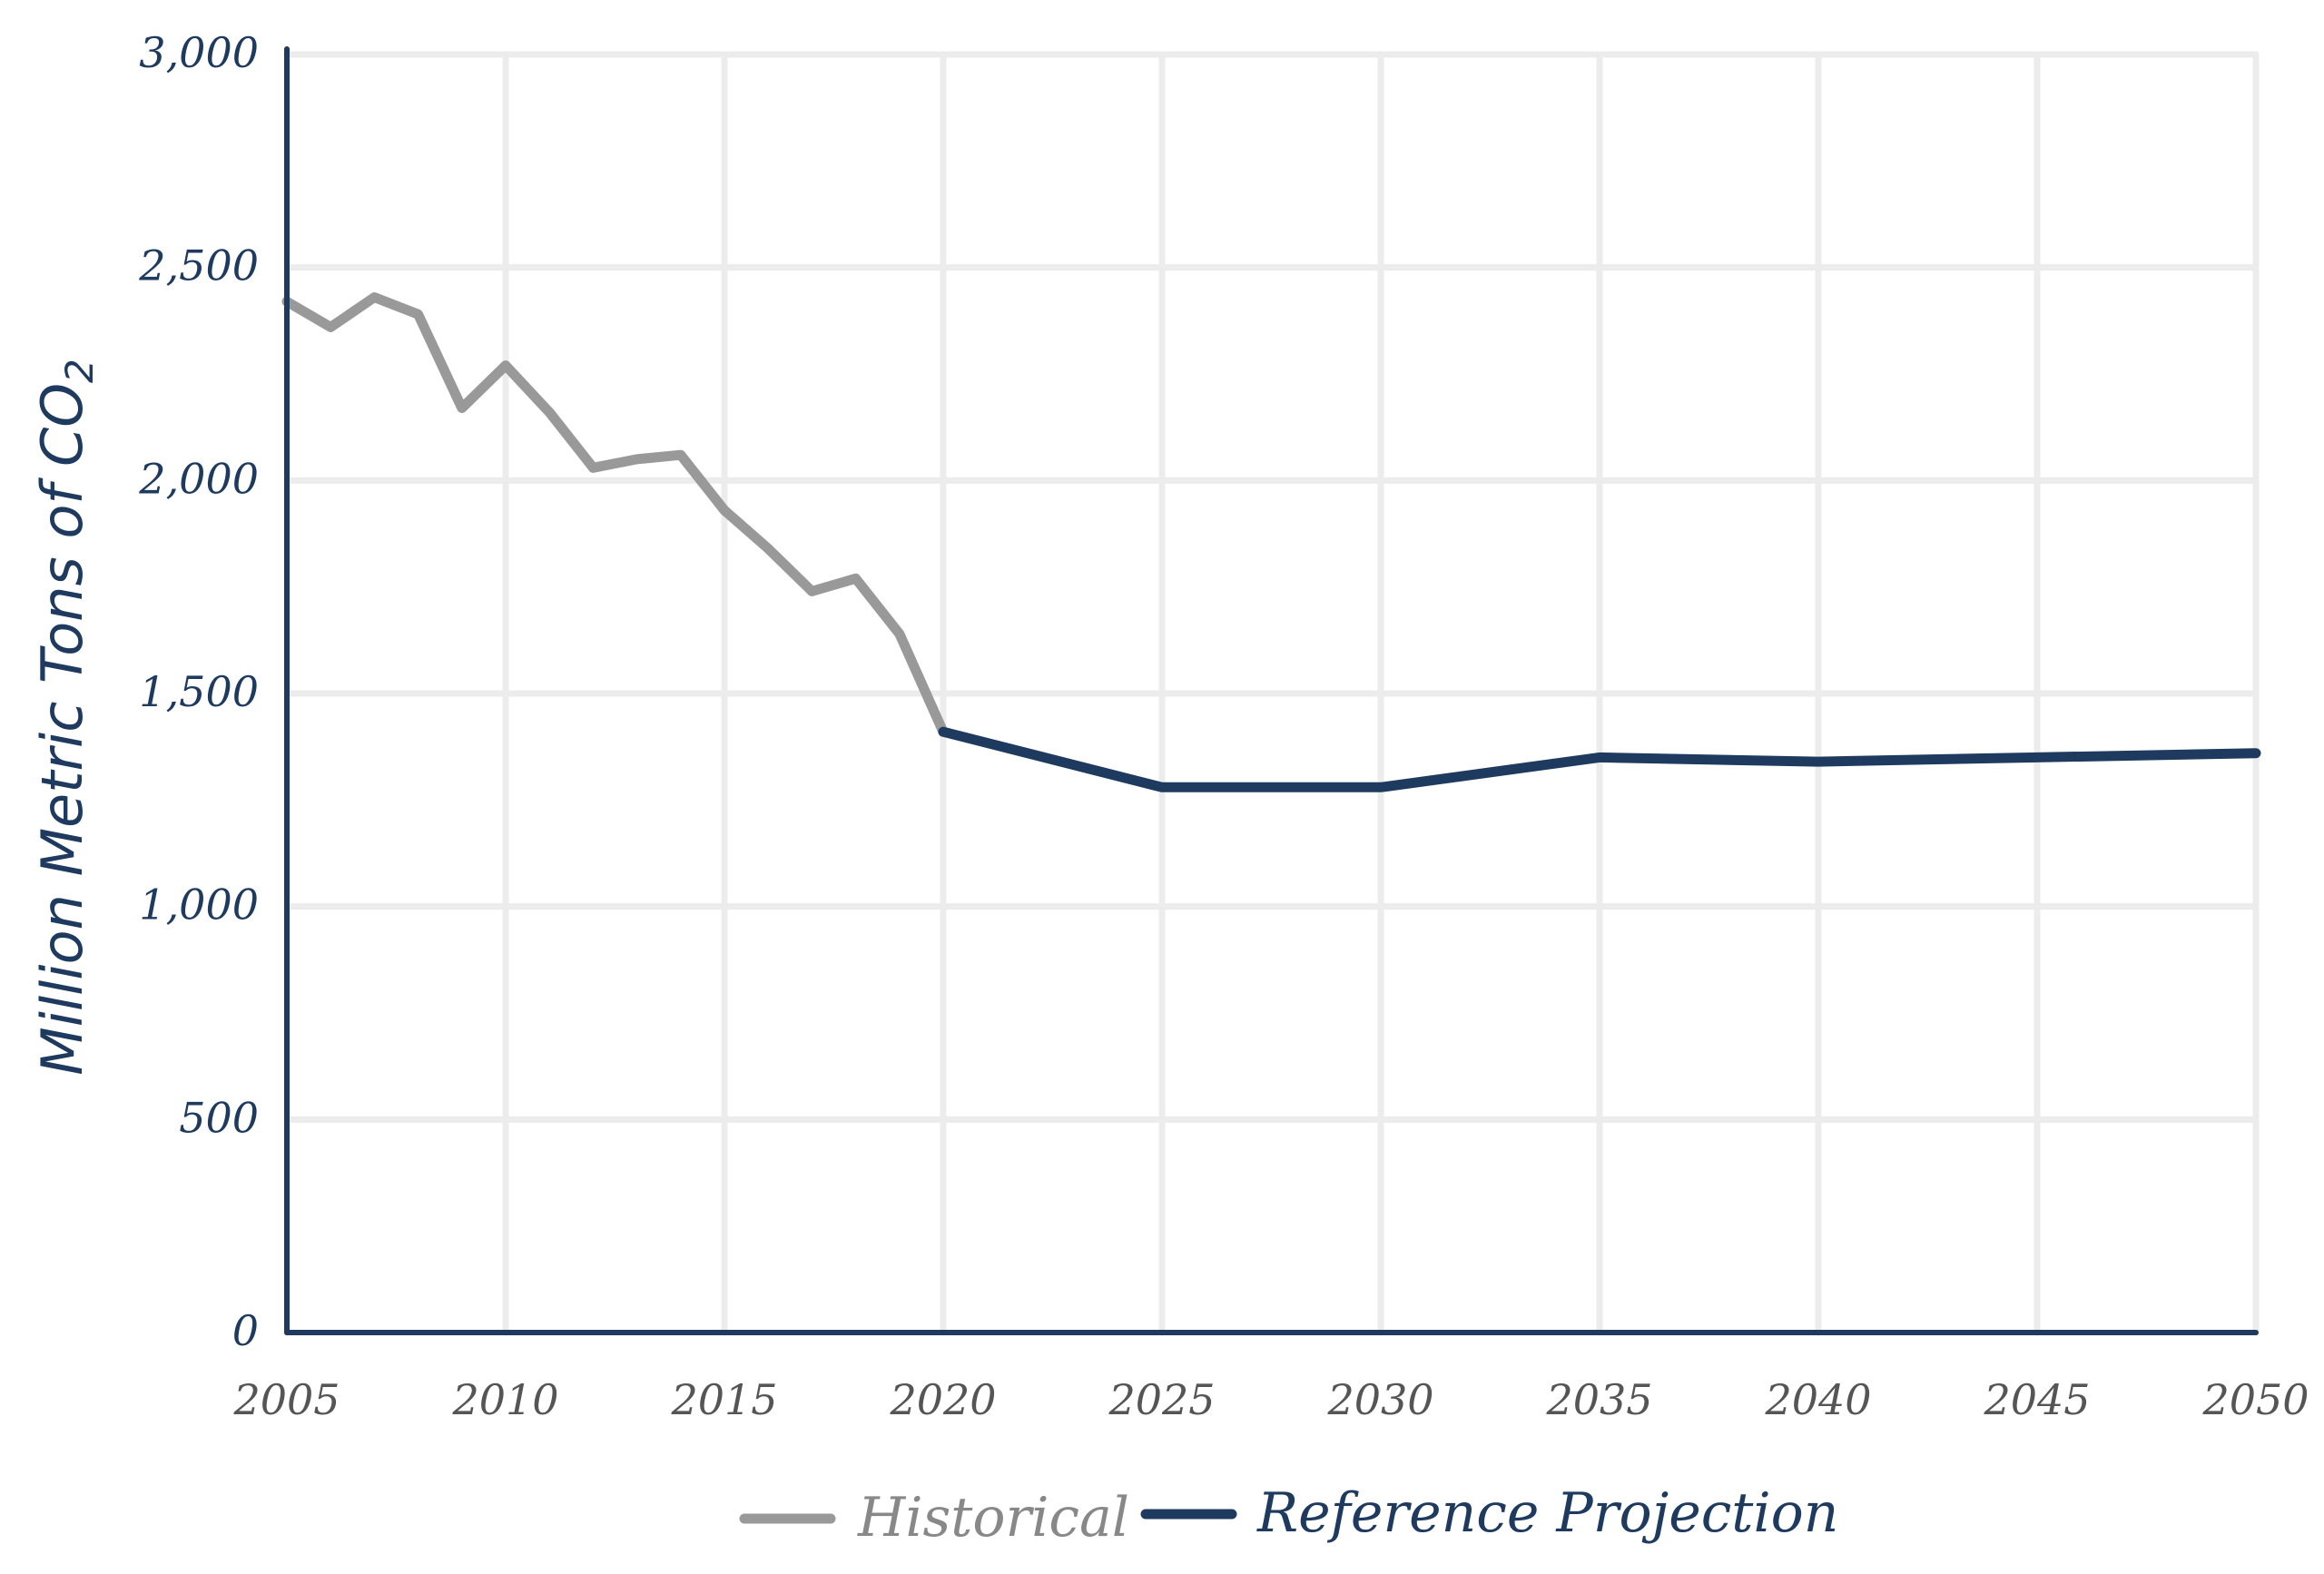 Image resolution: width=2324 pixels, height=1574 pixels. What do you see at coordinates (286, 1399) in the screenshot?
I see `x-tick-label: 2005` at bounding box center [286, 1399].